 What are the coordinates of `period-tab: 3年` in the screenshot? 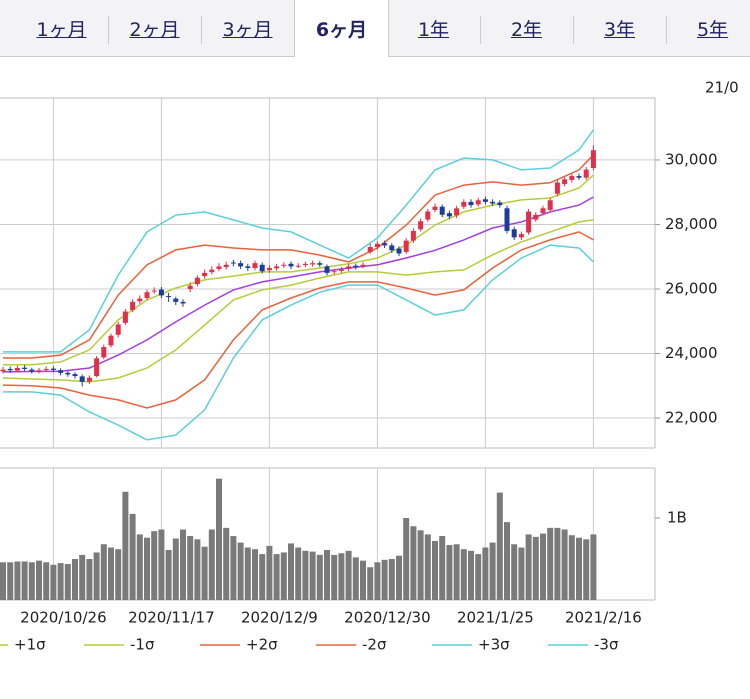 It's located at (619, 30).